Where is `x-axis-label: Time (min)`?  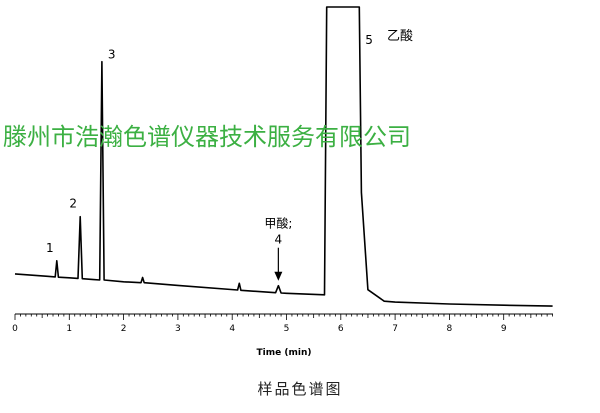 x-axis-label: Time (min) is located at coordinates (284, 353).